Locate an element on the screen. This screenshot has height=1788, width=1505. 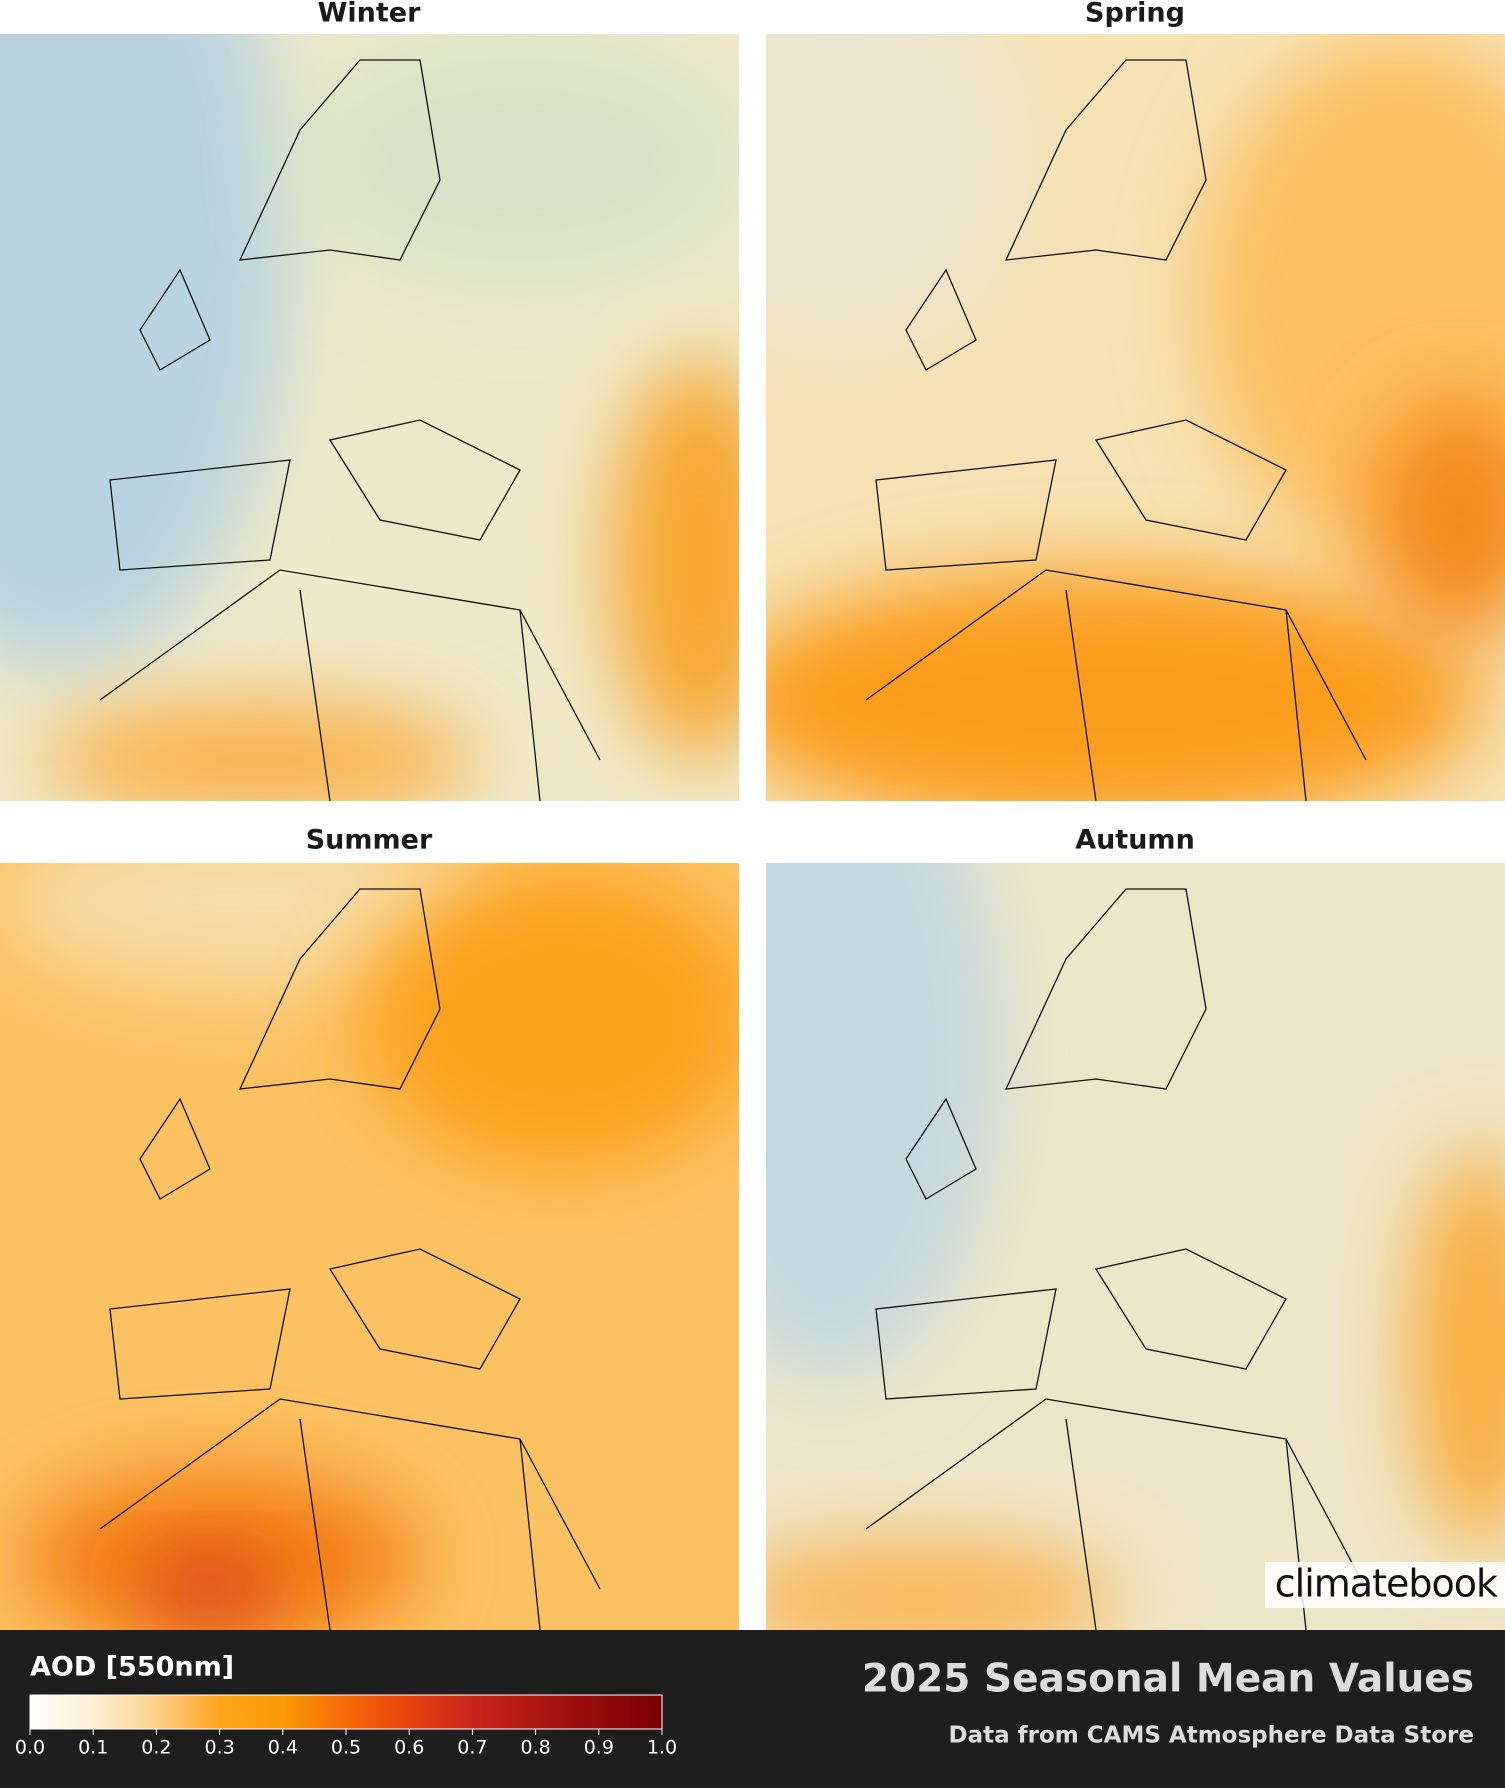
tick-label: 0.2 is located at coordinates (156, 1748).